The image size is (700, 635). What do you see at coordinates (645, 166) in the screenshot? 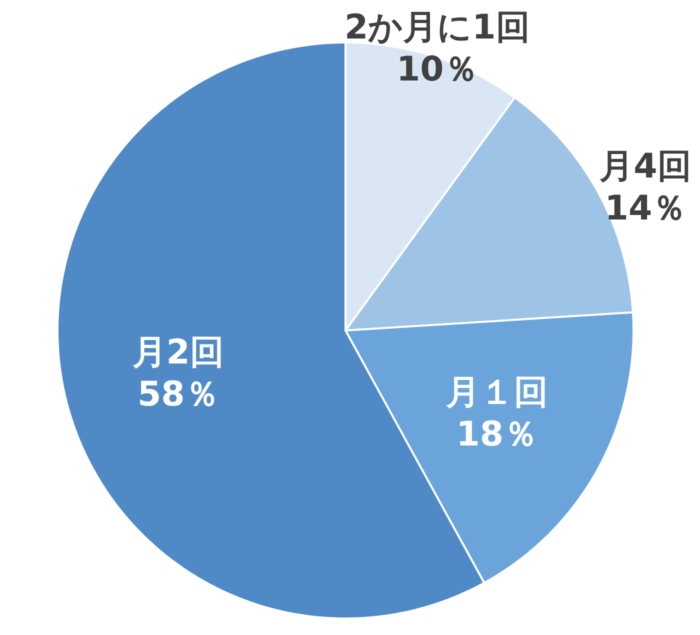
I see `slice-label: 月4回` at bounding box center [645, 166].